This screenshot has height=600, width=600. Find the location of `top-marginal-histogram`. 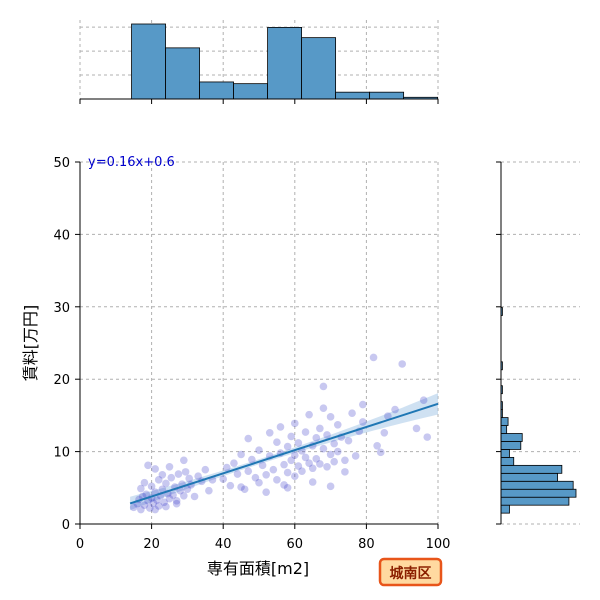

top-marginal-histogram is located at coordinates (259, 62).